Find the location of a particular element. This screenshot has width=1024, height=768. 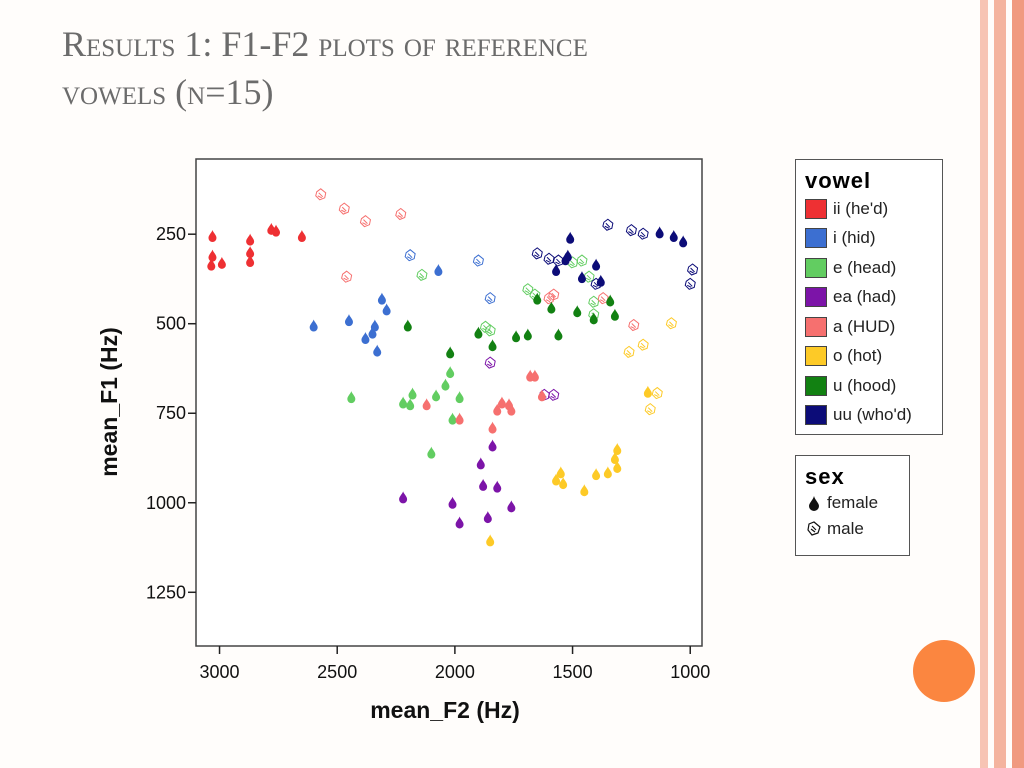

legend-label: u (hood) is located at coordinates (865, 385).